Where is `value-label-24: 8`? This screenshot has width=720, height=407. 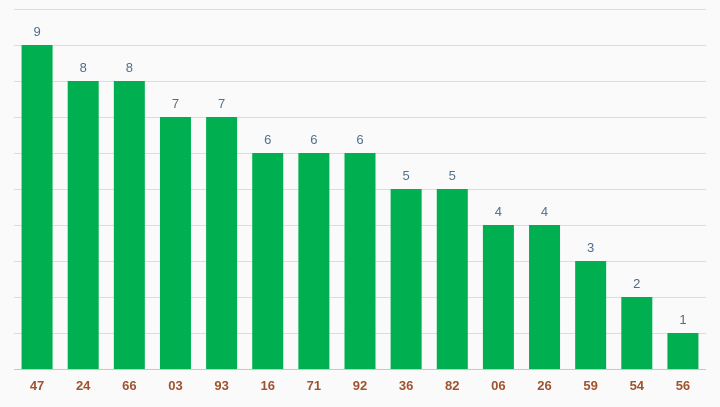 value-label-24: 8 is located at coordinates (83, 67).